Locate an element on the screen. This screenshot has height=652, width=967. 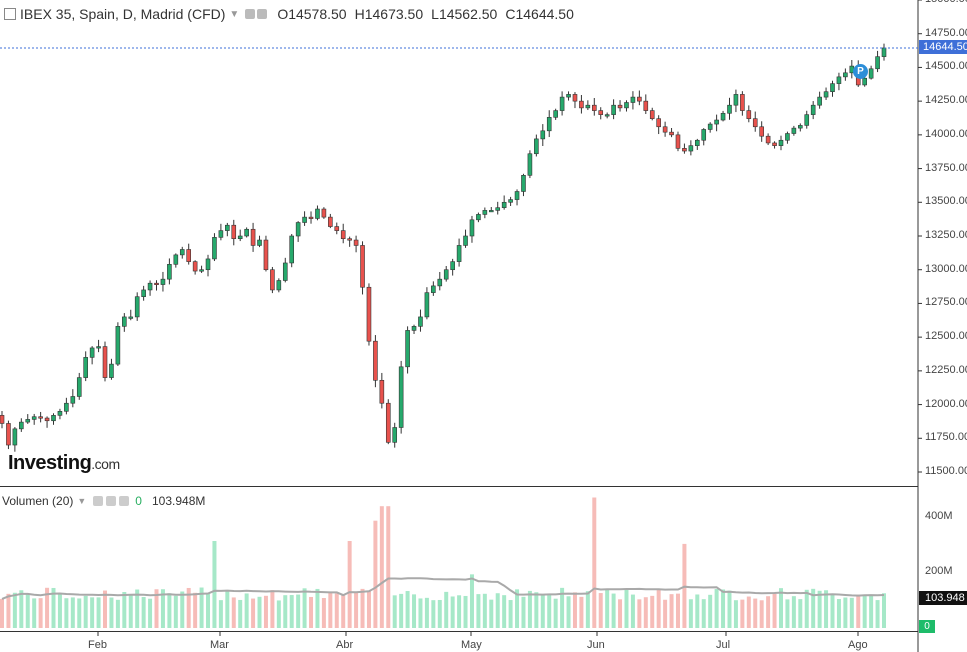
time-tick-label: Jun is located at coordinates (596, 645).